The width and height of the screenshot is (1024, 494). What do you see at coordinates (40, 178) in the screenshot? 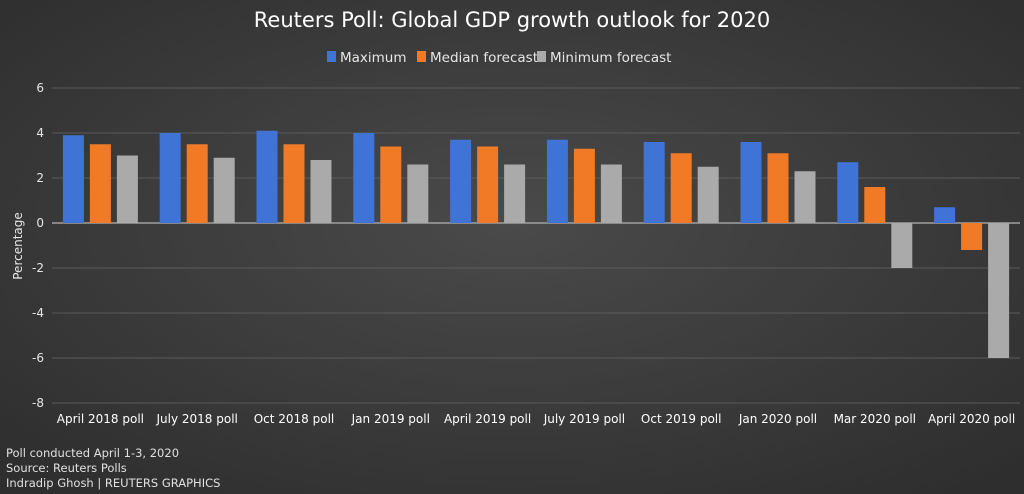
I see `y-tick-label: 2` at bounding box center [40, 178].